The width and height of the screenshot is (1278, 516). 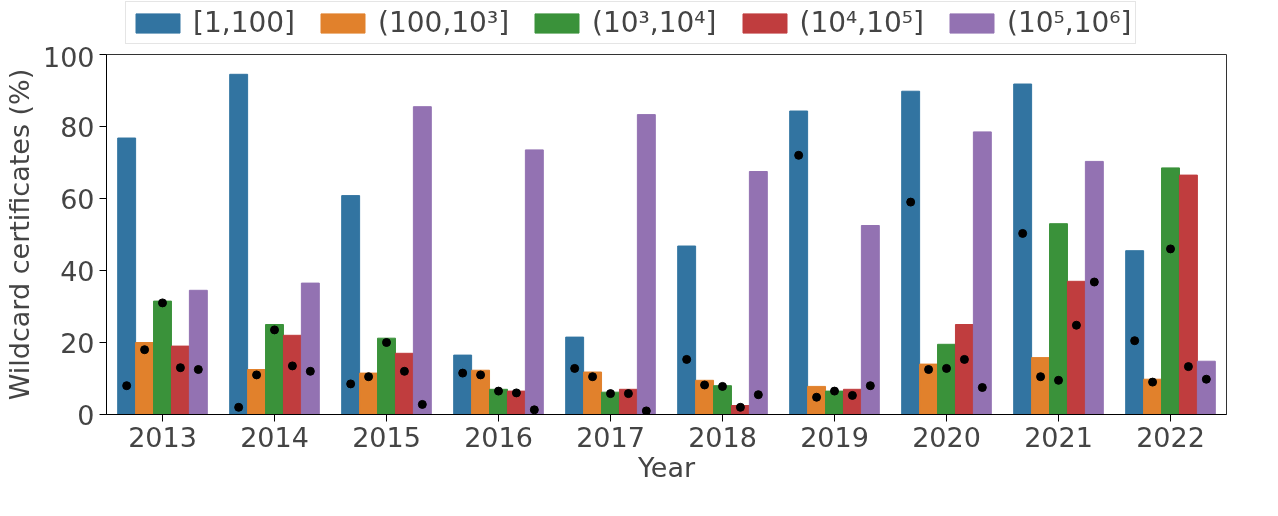 I want to click on y-tick-label: 100, so click(x=68, y=57).